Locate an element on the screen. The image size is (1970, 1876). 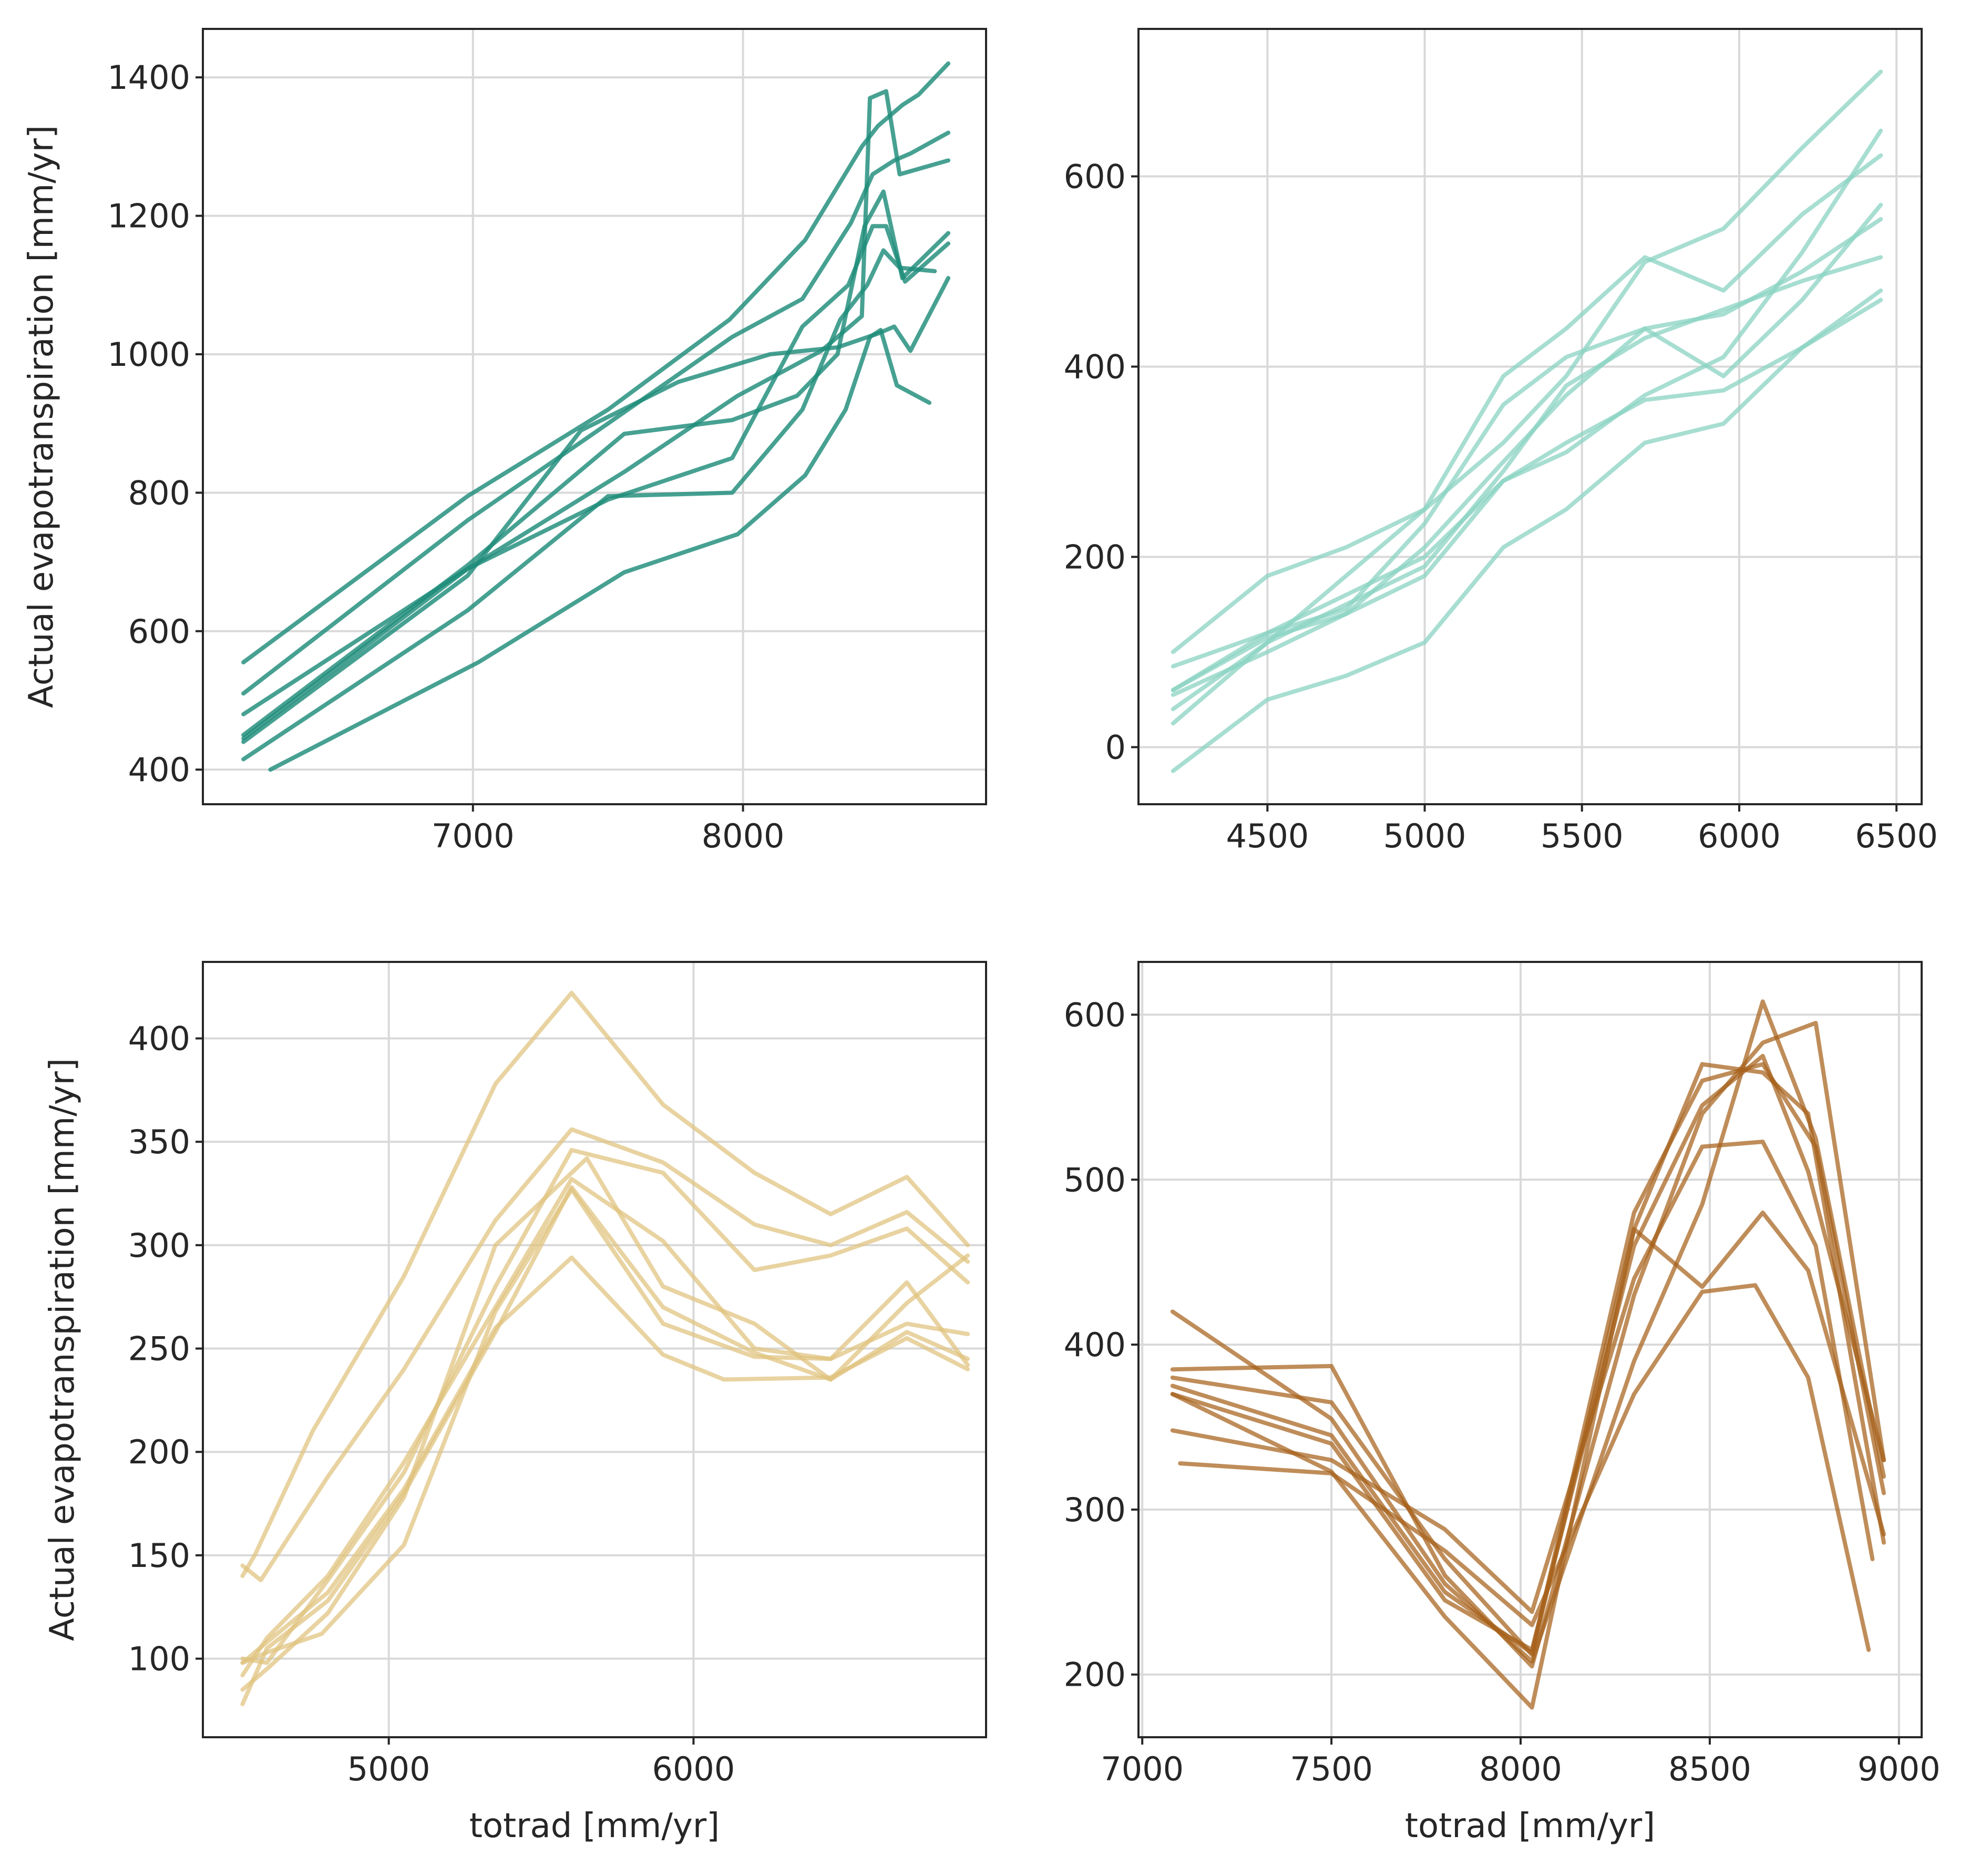
y-tick-label: 500 is located at coordinates (1095, 1180).